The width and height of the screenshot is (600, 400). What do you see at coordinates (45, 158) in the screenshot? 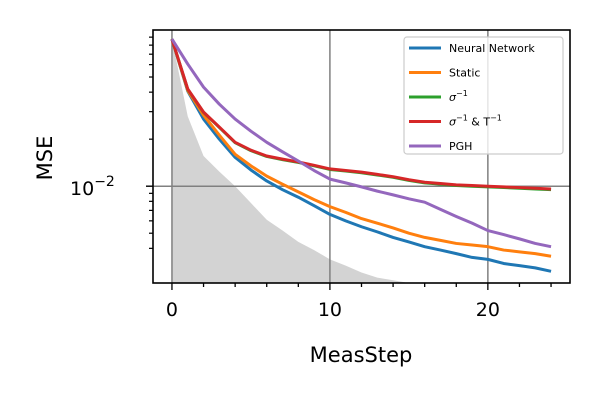
I see `y-axis-label: MSE` at bounding box center [45, 158].